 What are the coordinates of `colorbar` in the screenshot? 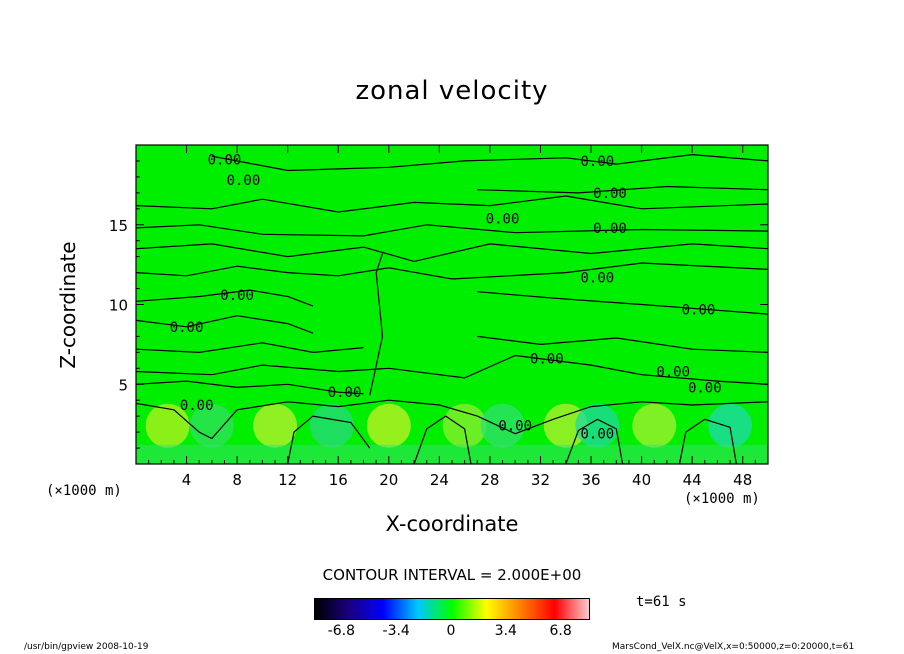 It's located at (452, 609).